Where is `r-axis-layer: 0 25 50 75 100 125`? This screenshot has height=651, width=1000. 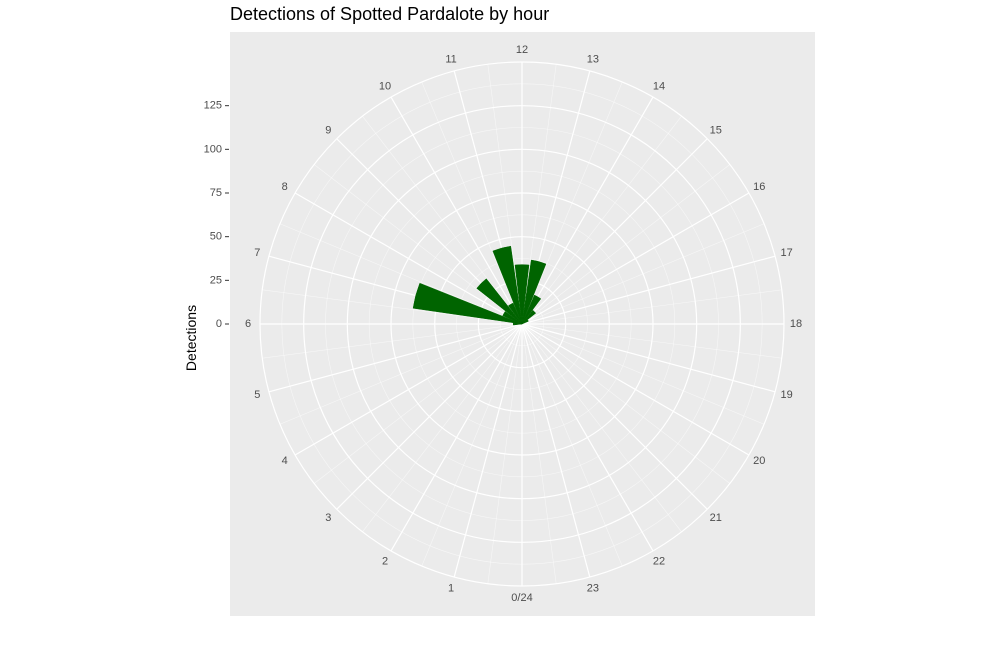 r-axis-layer: 0 25 50 75 100 125 is located at coordinates (216, 215).